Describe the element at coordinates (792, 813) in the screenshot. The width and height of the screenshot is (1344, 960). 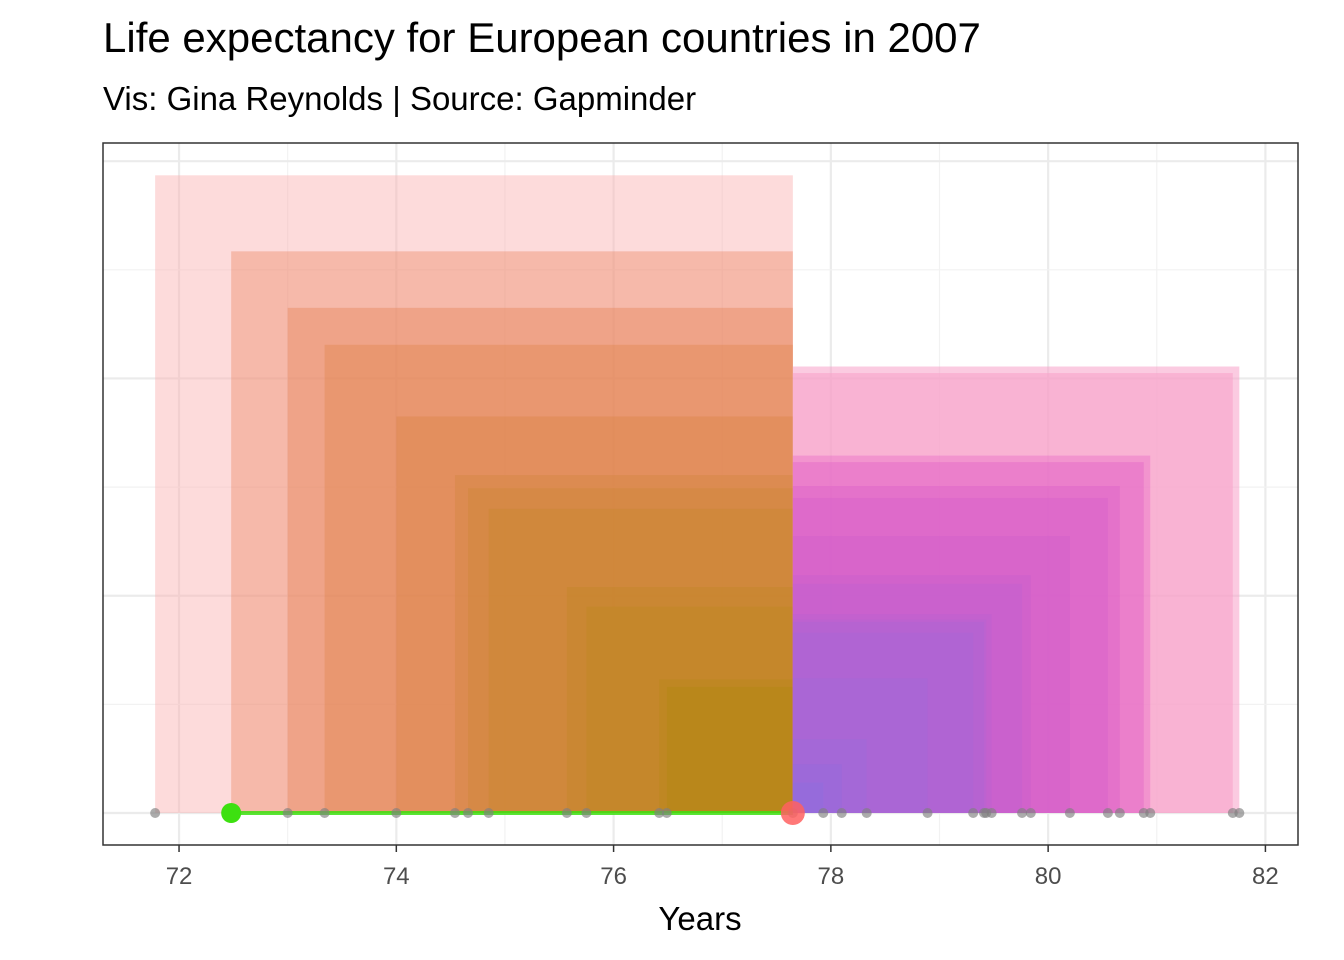
I see `mean-point` at that location.